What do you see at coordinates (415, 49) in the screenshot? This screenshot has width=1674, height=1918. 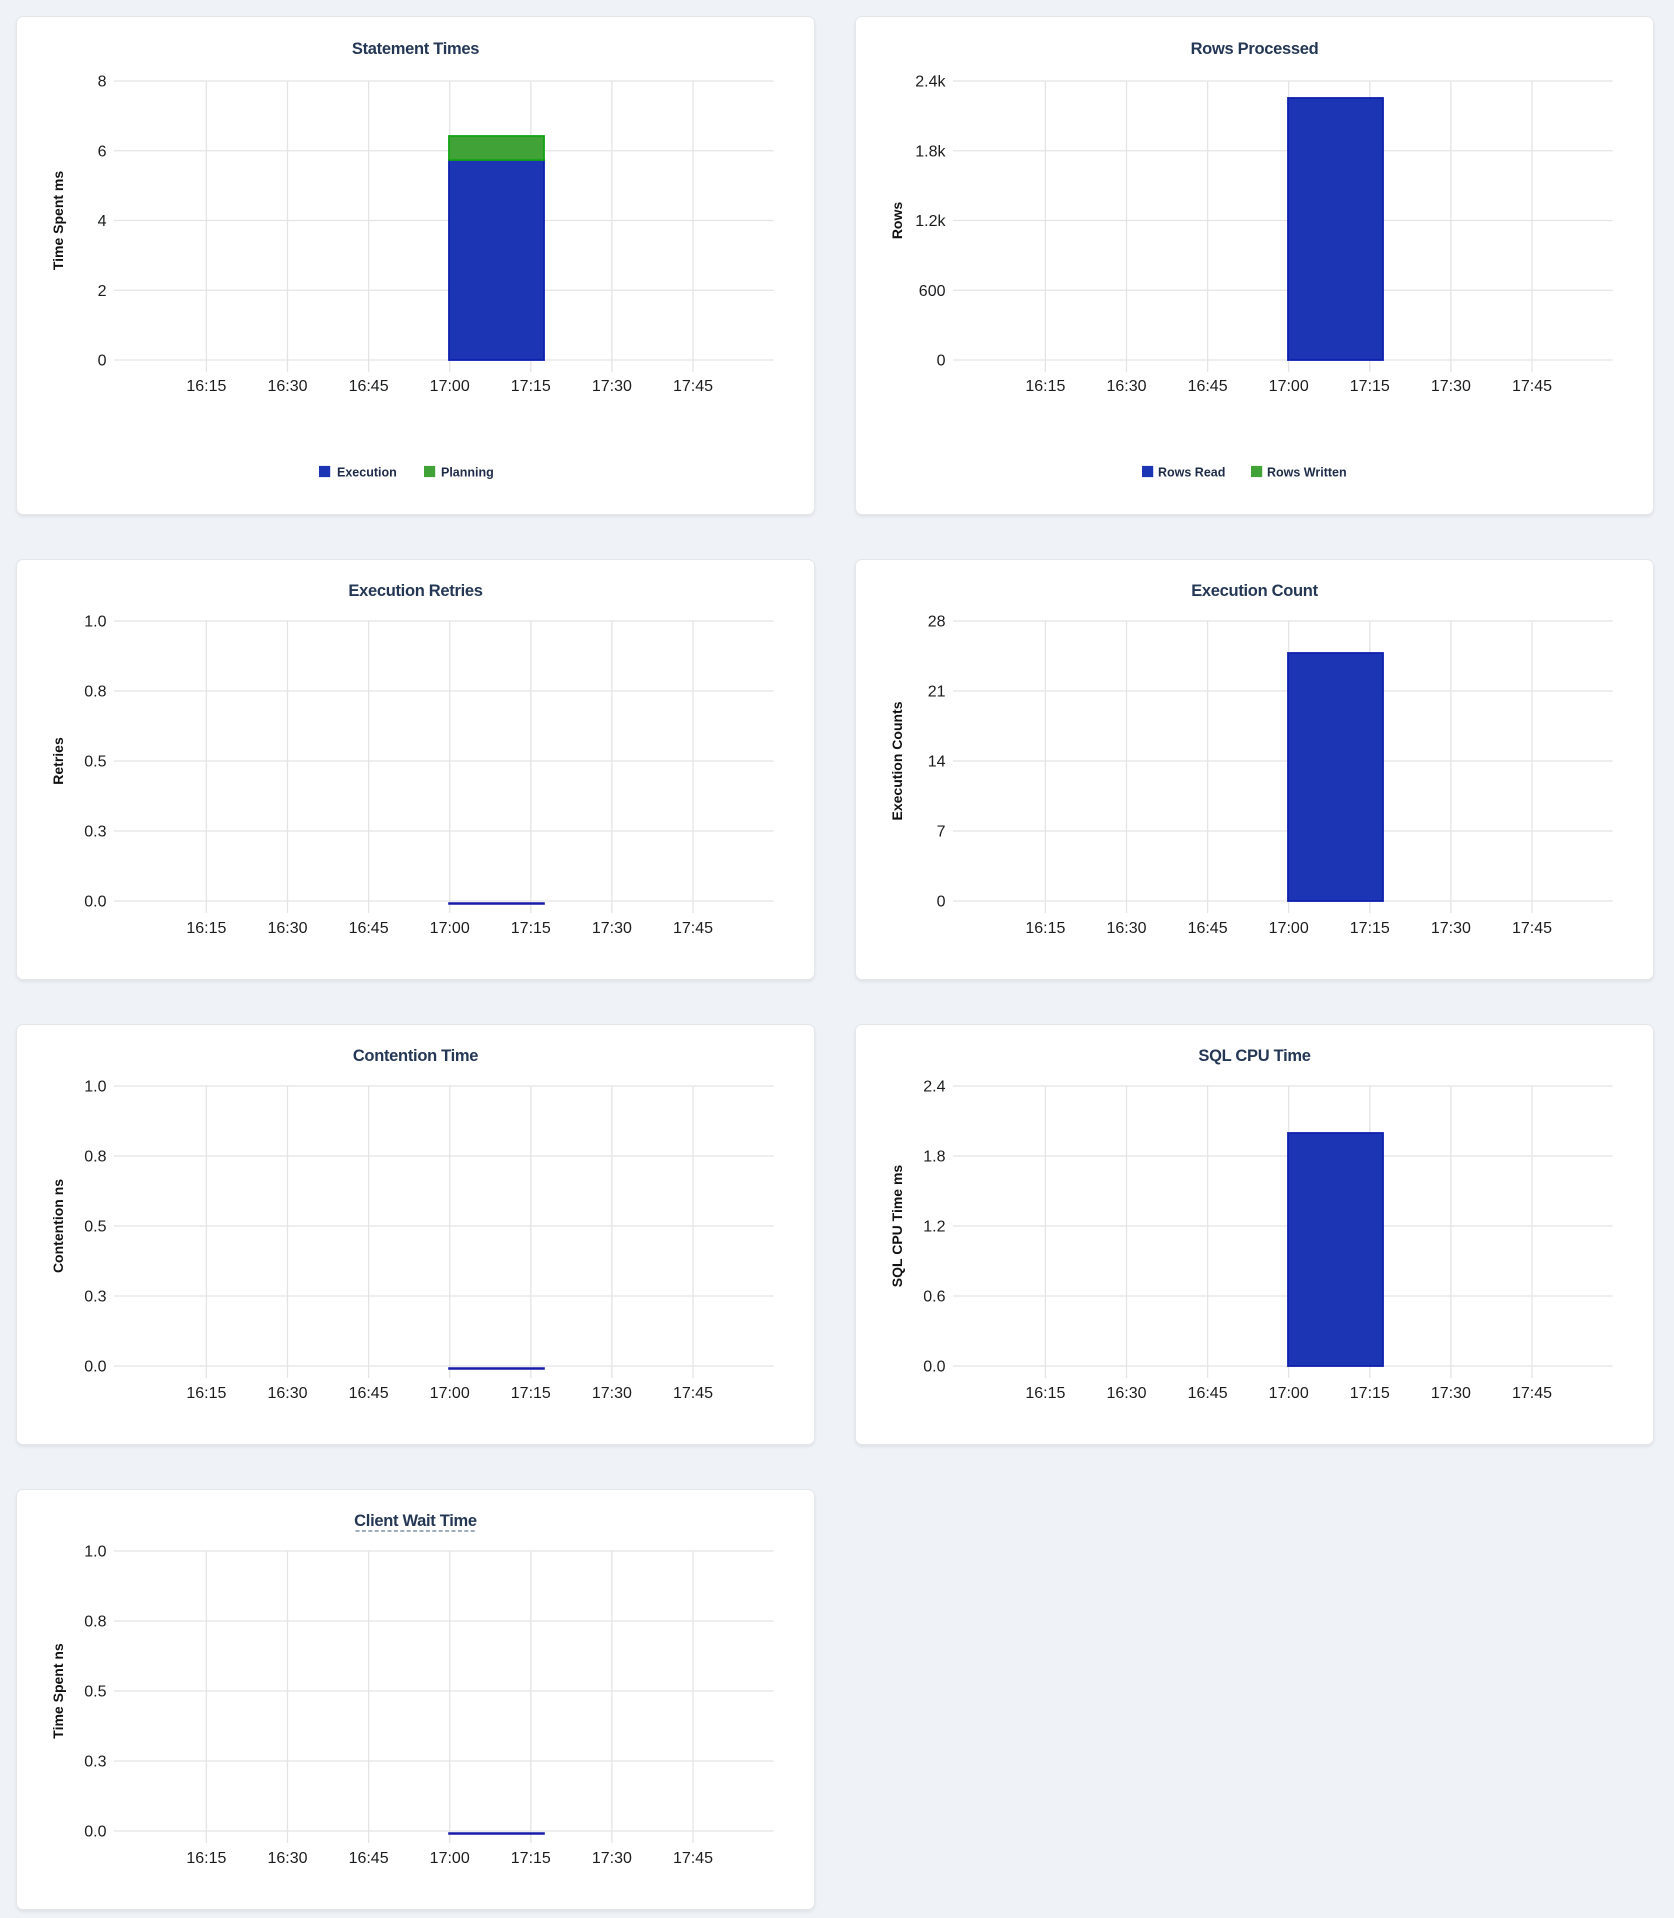 I see `svg-text: Statement Times` at bounding box center [415, 49].